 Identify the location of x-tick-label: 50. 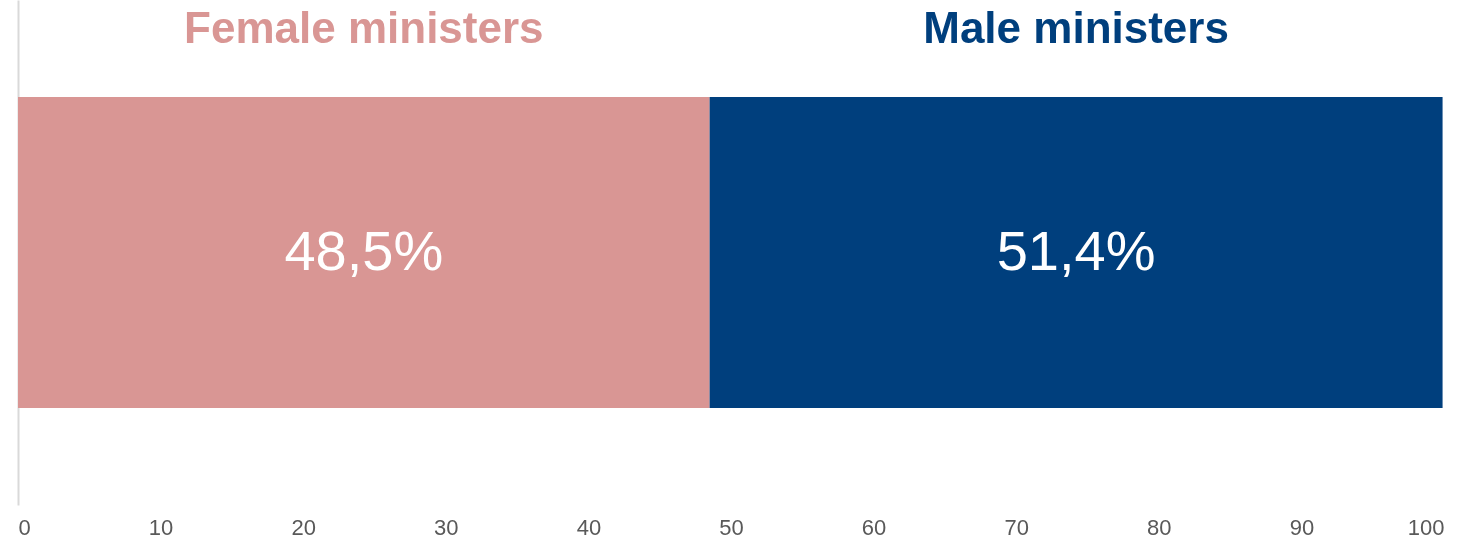
(731, 527).